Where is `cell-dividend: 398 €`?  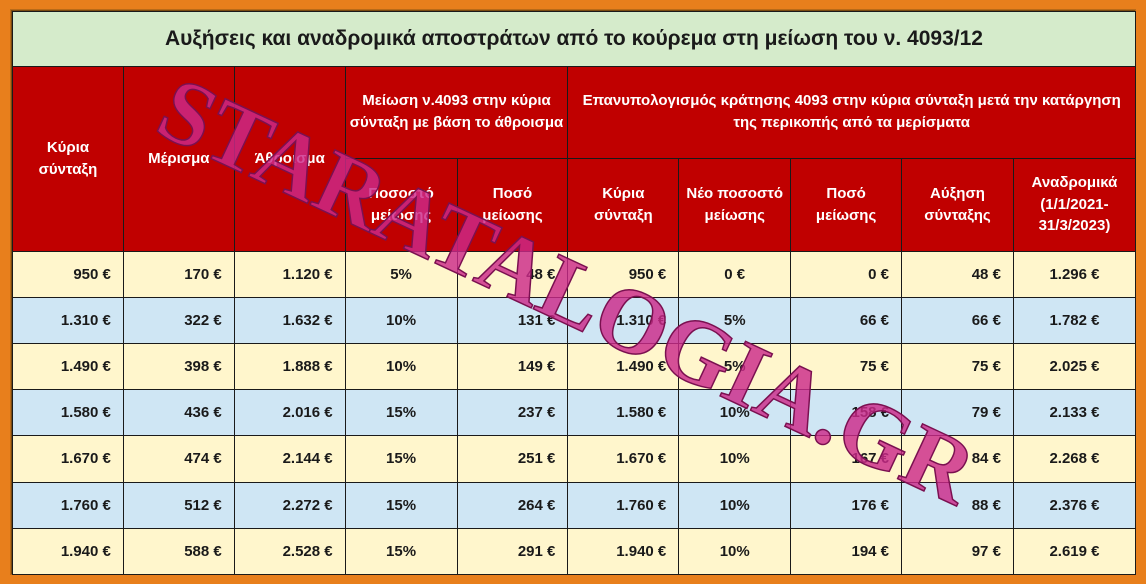 cell-dividend: 398 € is located at coordinates (178, 366).